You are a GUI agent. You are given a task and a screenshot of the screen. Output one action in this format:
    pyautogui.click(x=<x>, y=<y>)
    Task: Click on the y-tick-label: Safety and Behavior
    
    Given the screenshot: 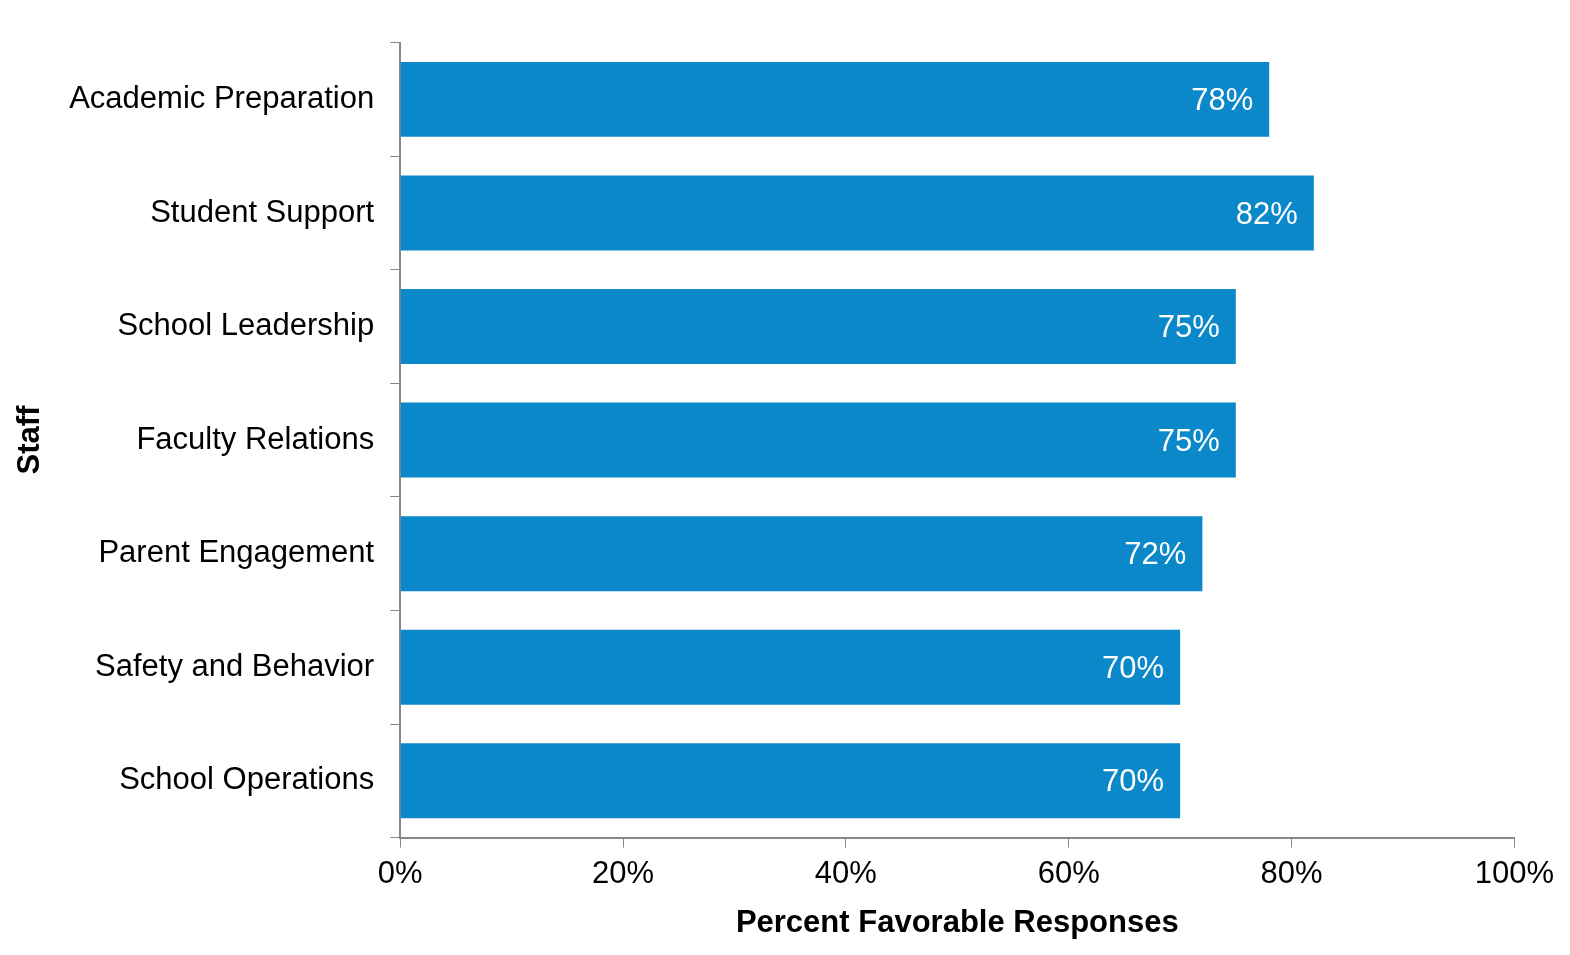 What is the action you would take?
    pyautogui.click(x=235, y=665)
    